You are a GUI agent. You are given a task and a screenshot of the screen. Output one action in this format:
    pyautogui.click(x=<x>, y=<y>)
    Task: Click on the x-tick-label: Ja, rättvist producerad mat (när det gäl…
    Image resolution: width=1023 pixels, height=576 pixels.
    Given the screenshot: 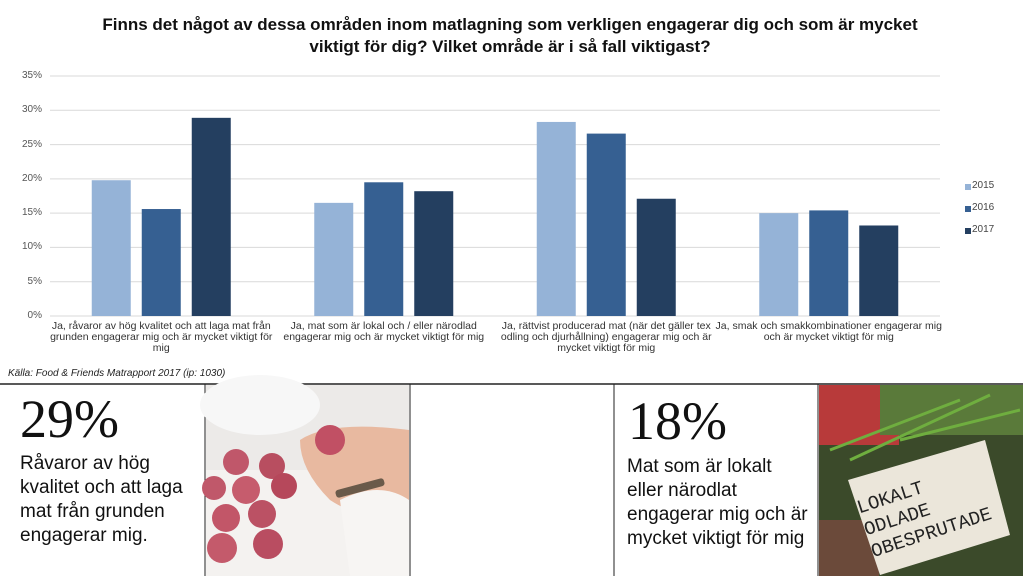 What is the action you would take?
    pyautogui.click(x=606, y=337)
    